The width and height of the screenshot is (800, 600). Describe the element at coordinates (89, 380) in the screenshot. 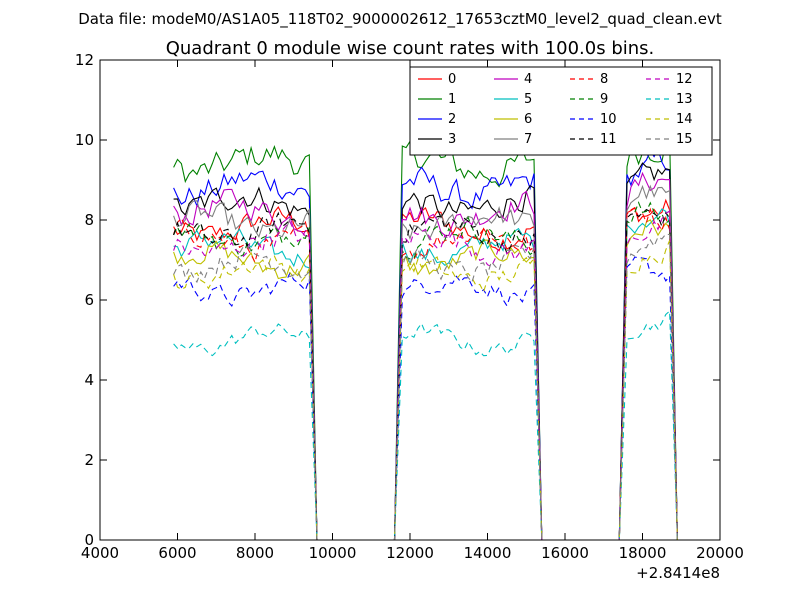

I see `y-tick-label: 4` at that location.